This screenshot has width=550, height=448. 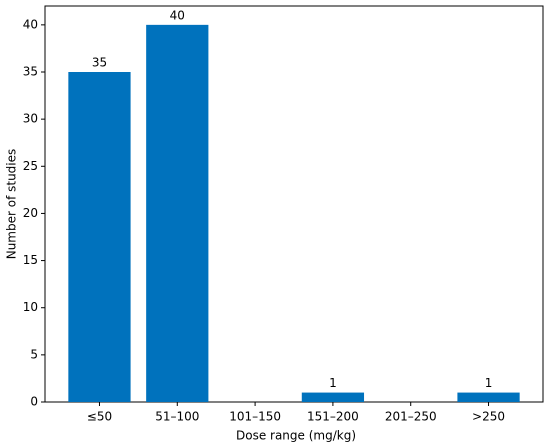 I want to click on y-tick-label: 0, so click(x=34, y=402).